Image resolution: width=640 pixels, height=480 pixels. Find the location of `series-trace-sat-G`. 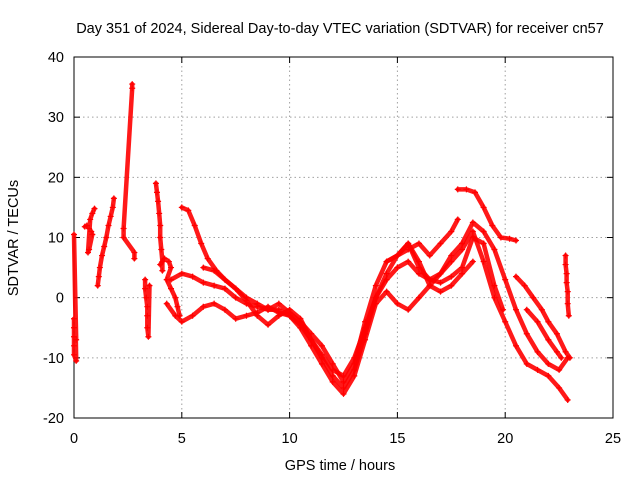

series-trace-sat-G is located at coordinates (543, 317).